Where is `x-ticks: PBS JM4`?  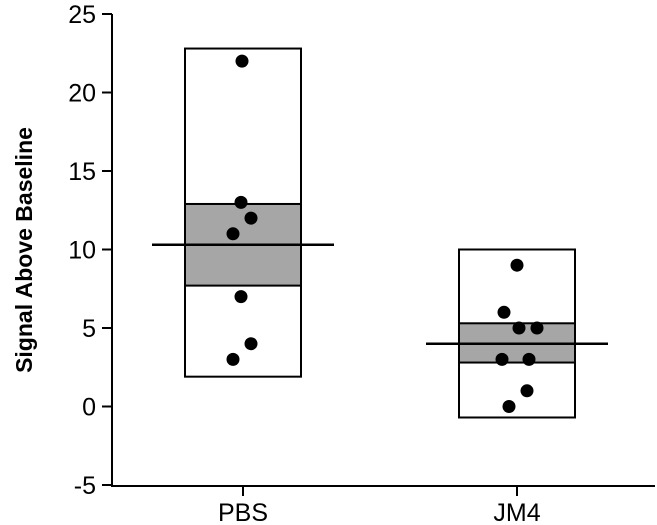 x-ticks: PBS JM4 is located at coordinates (379, 505).